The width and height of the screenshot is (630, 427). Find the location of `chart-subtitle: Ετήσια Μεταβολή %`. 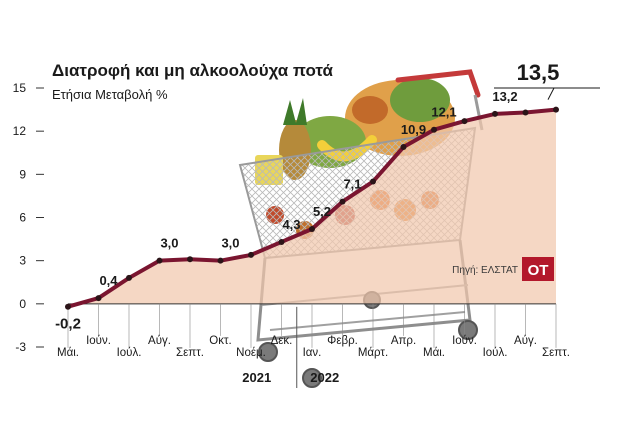

chart-subtitle: Ετήσια Μεταβολή % is located at coordinates (110, 94).